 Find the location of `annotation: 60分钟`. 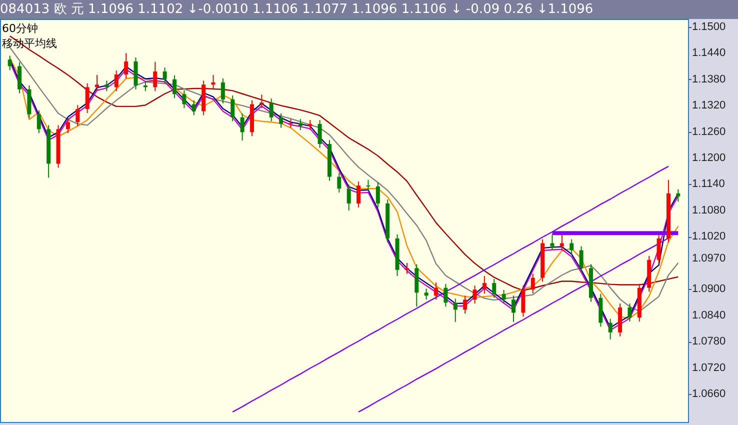

annotation: 60分钟 is located at coordinates (20, 28).